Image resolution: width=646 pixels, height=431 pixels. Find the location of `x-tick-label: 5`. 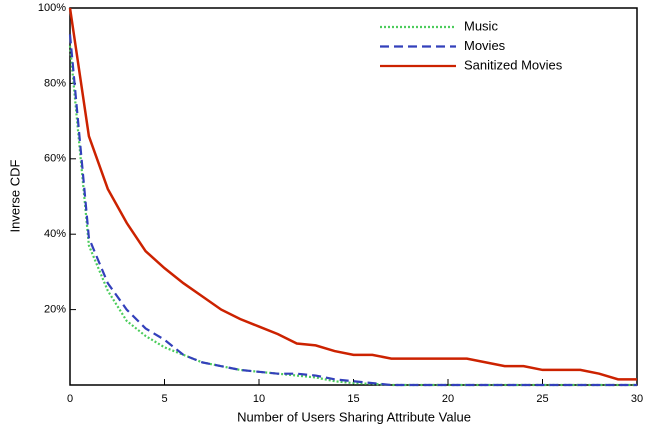

x-tick-label: 5 is located at coordinates (164, 399).